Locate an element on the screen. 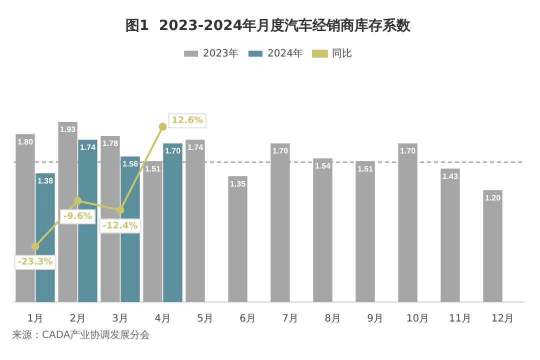 This screenshot has width=540, height=360. data-label: 1.93 is located at coordinates (68, 129).